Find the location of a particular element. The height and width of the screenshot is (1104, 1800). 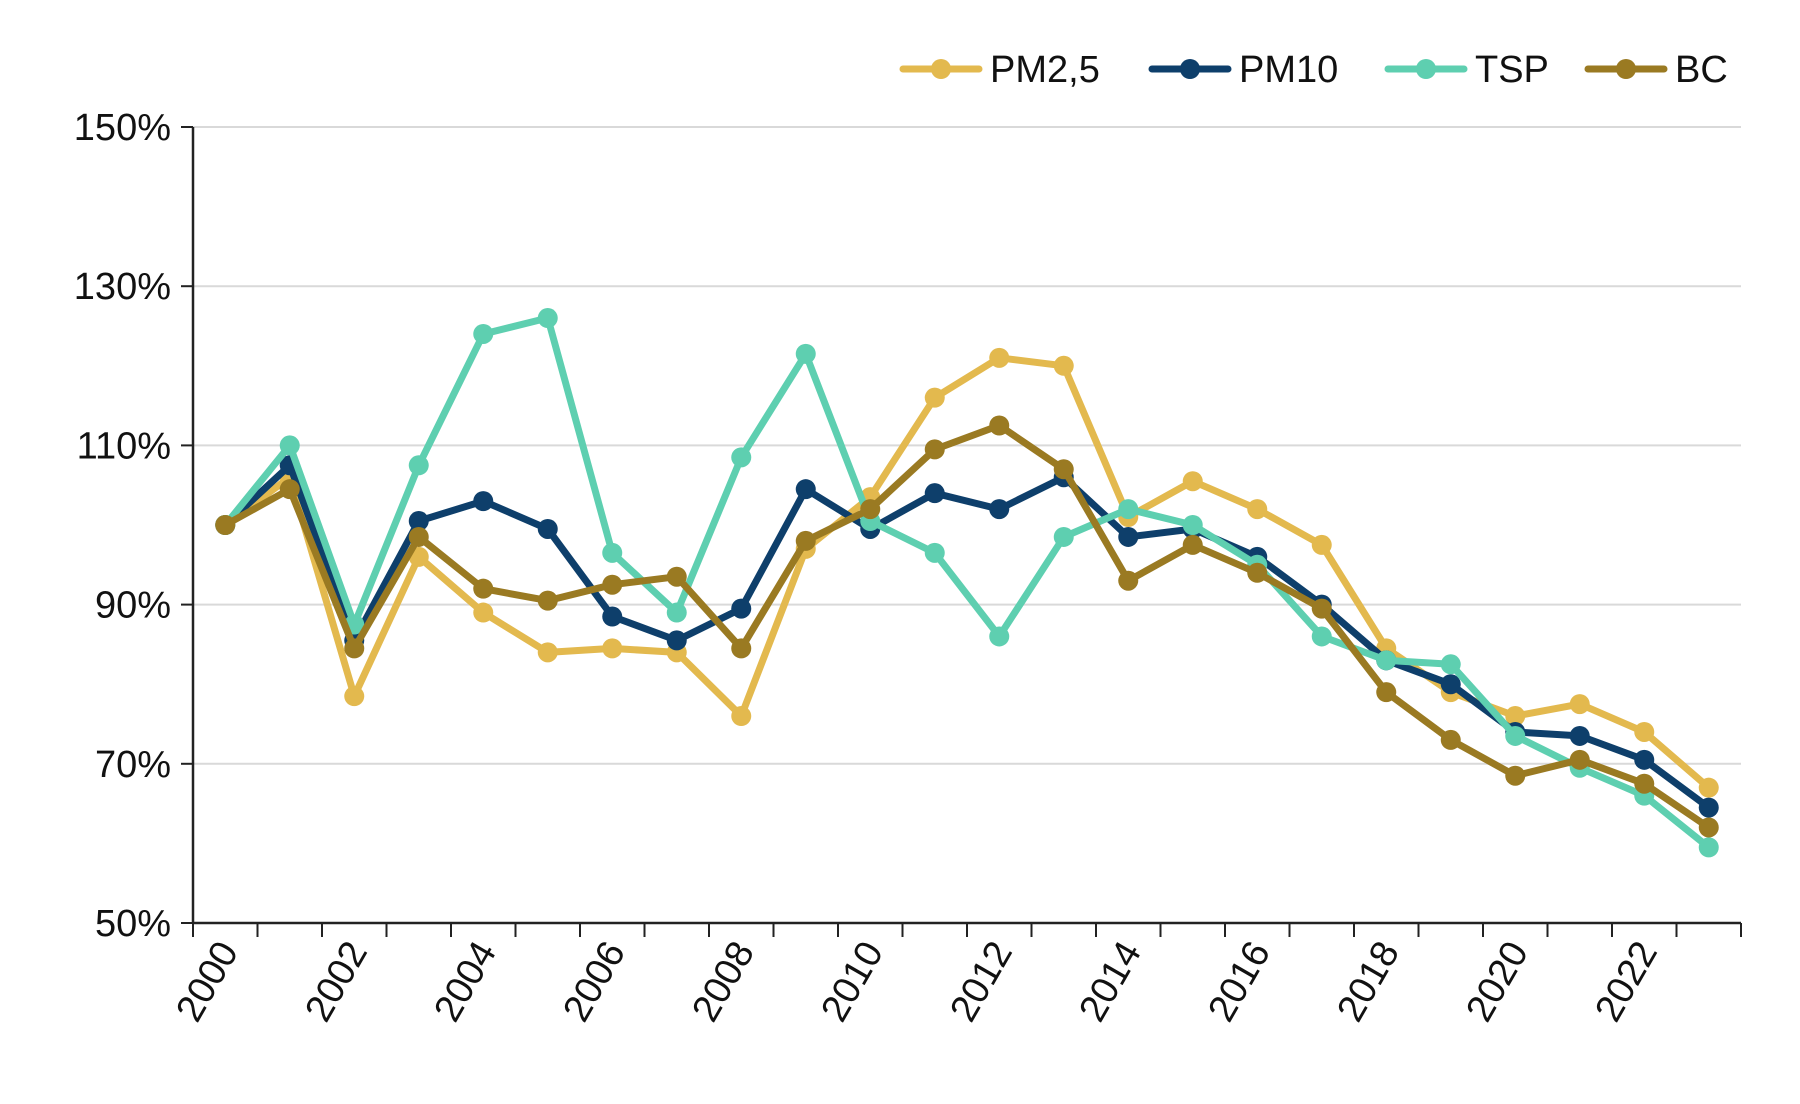

x-tick-label: 2000 is located at coordinates (207, 982).